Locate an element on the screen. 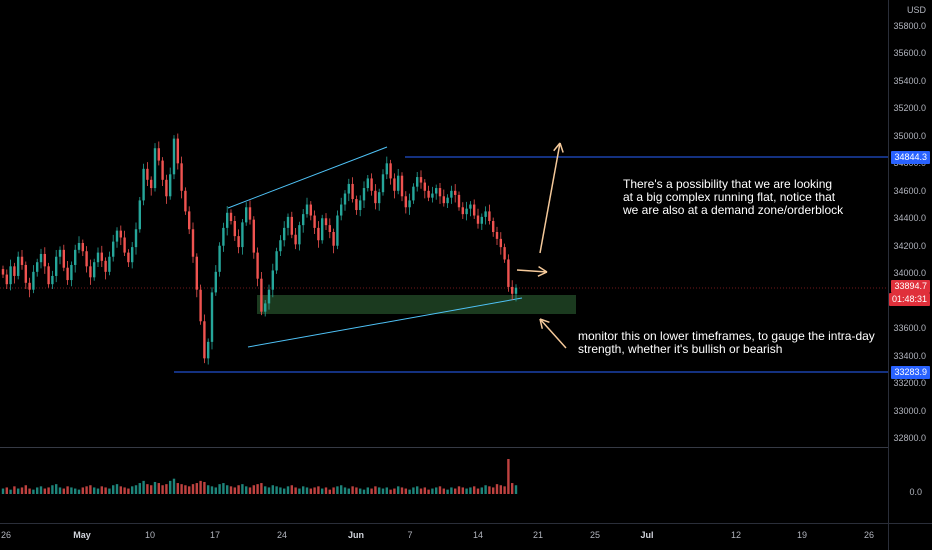 Image resolution: width=932 pixels, height=550 pixels. price-tick: 33400.0 is located at coordinates (909, 355).